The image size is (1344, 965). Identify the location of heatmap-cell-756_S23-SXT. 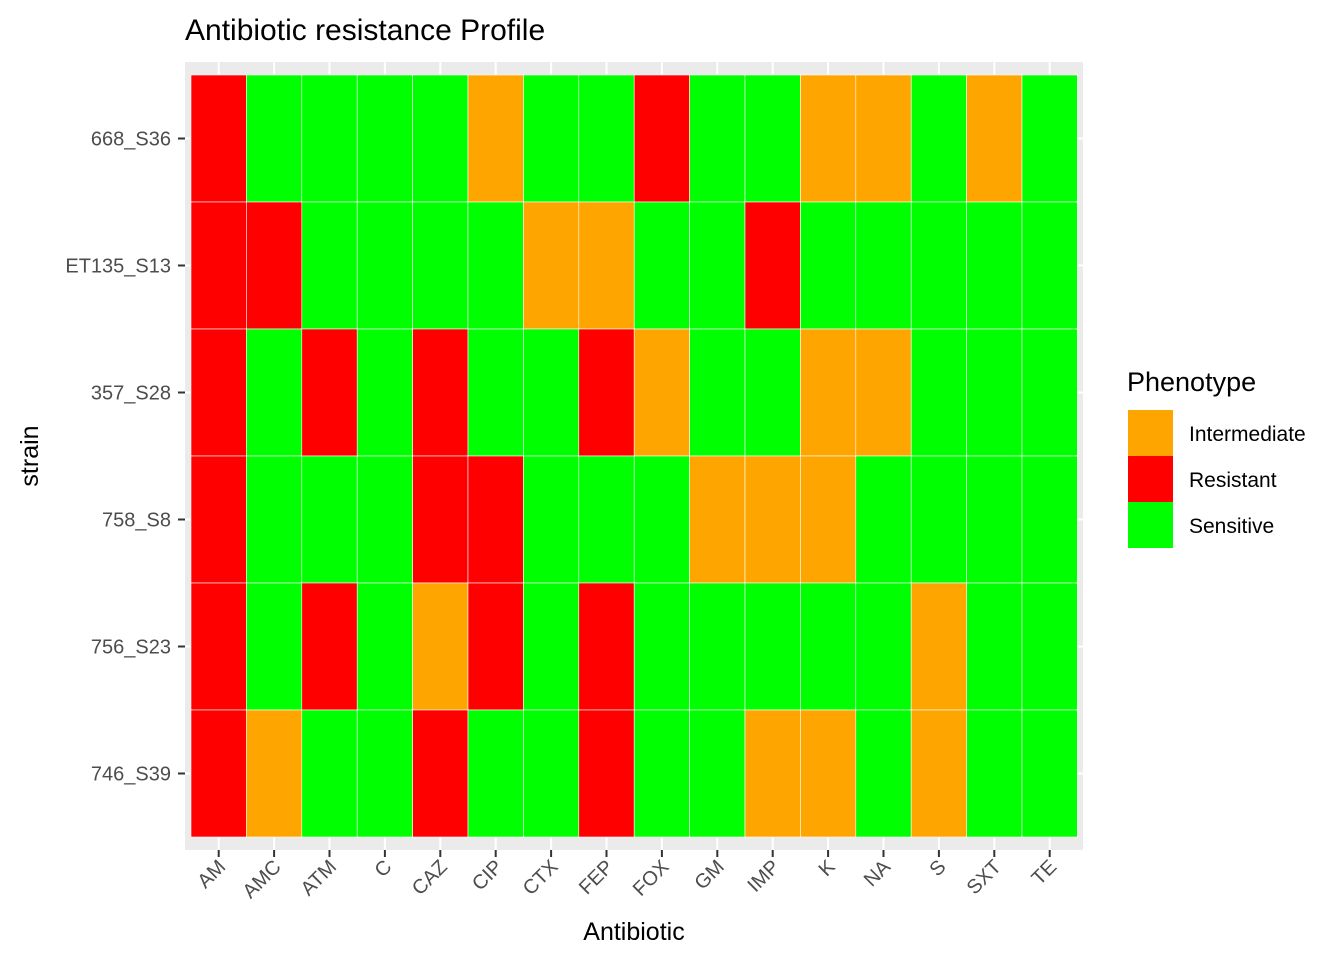
(994, 646).